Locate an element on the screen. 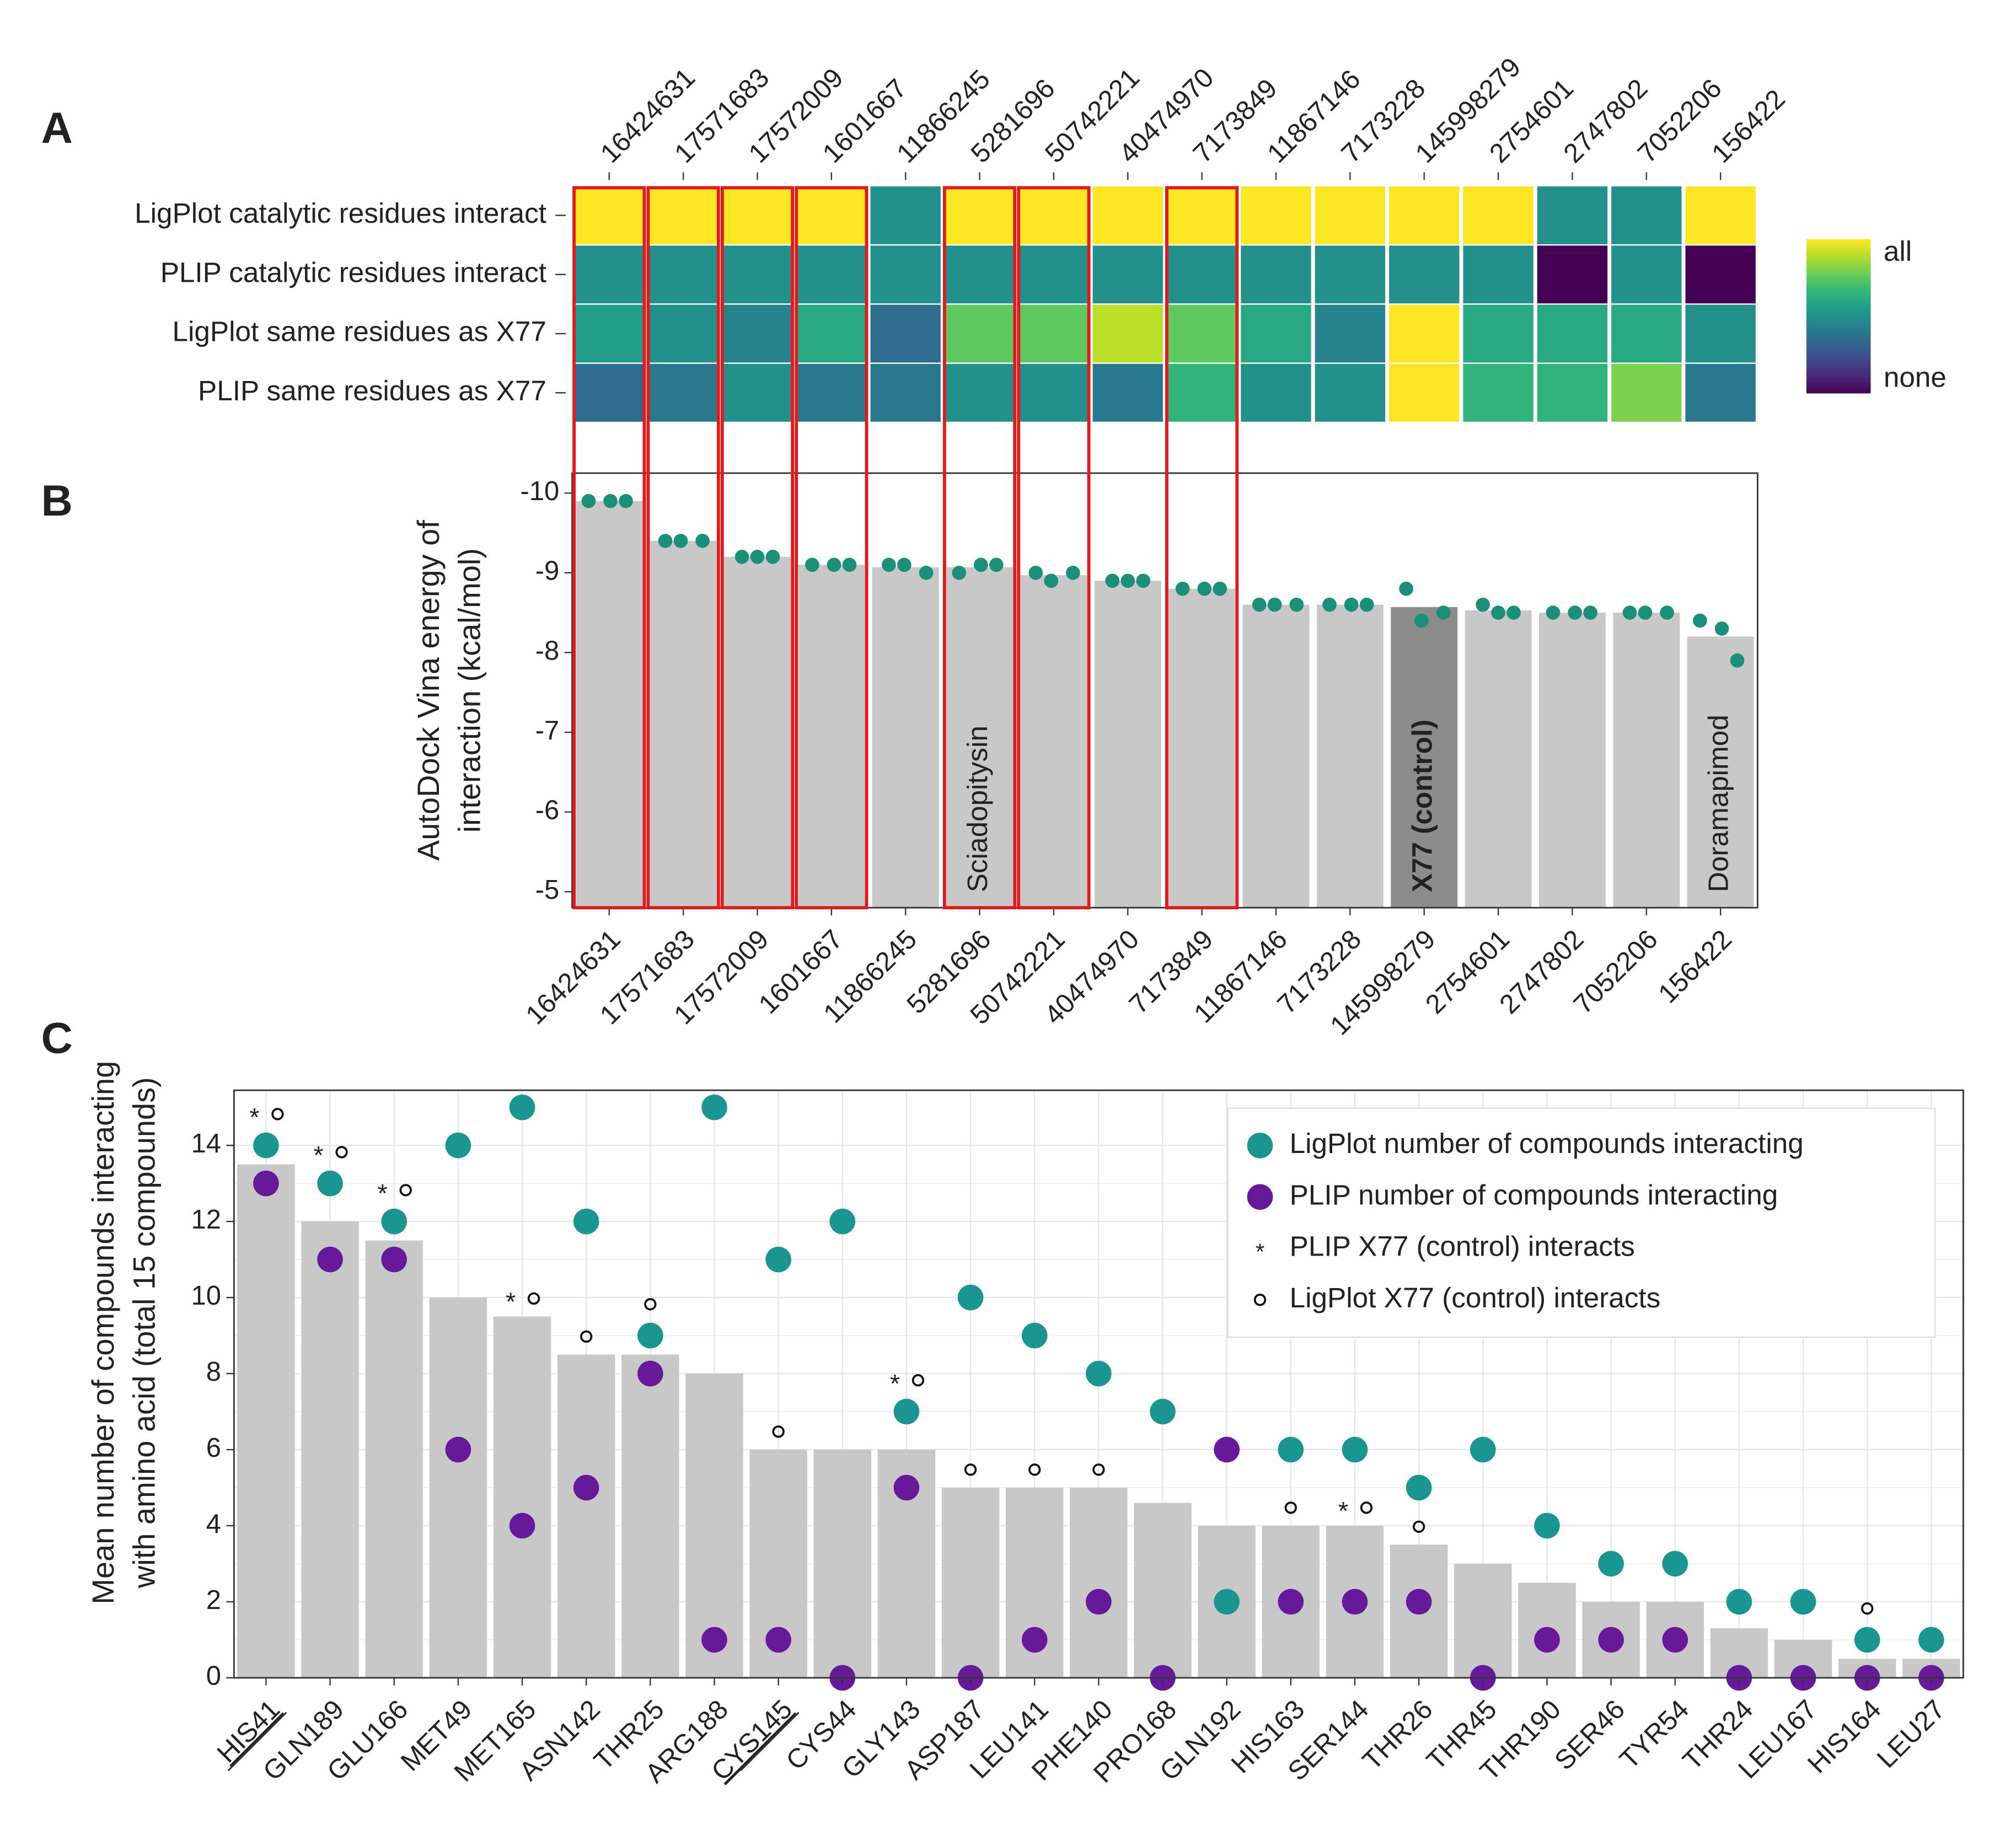 The image size is (2016, 1829). legend-symbol: * is located at coordinates (1260, 1251).